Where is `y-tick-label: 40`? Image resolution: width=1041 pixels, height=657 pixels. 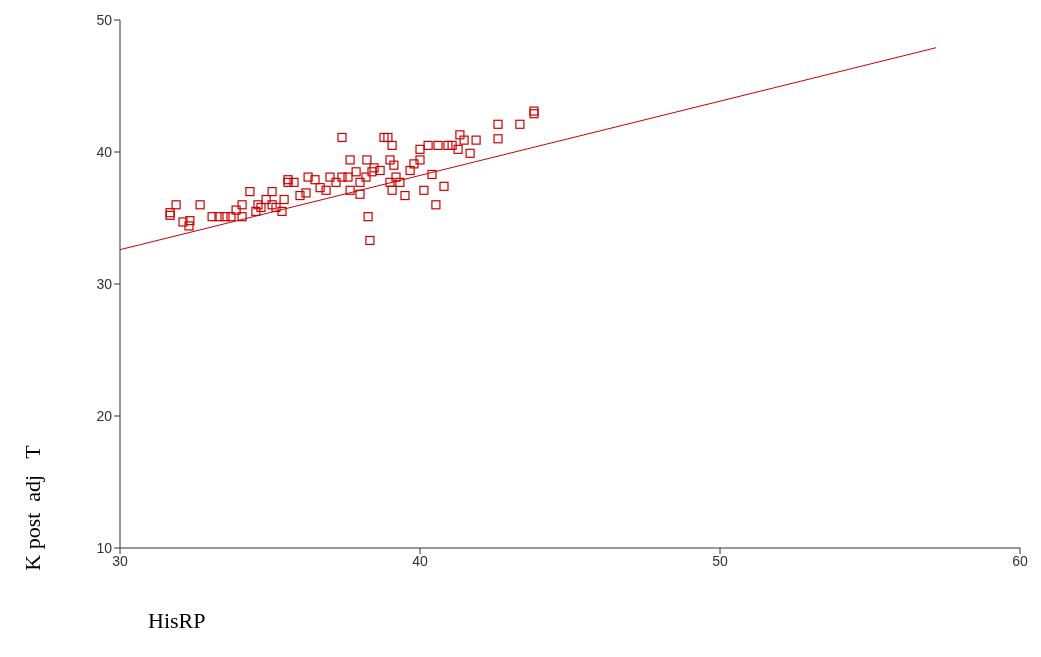 y-tick-label: 40 is located at coordinates (104, 151).